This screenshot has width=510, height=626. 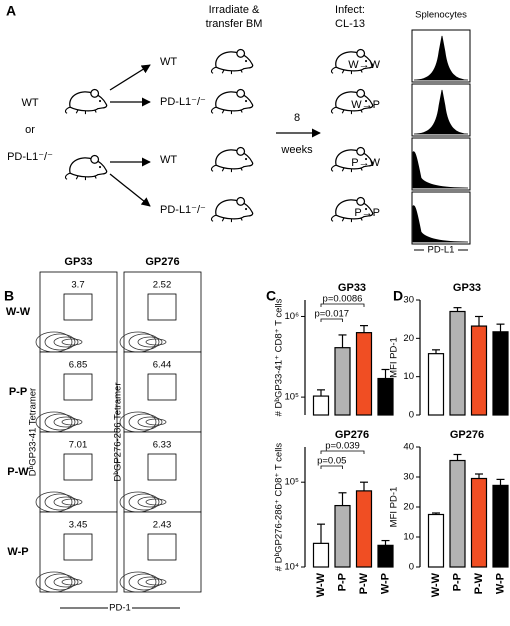 What do you see at coordinates (11, 11) in the screenshot?
I see `panel-label: A` at bounding box center [11, 11].